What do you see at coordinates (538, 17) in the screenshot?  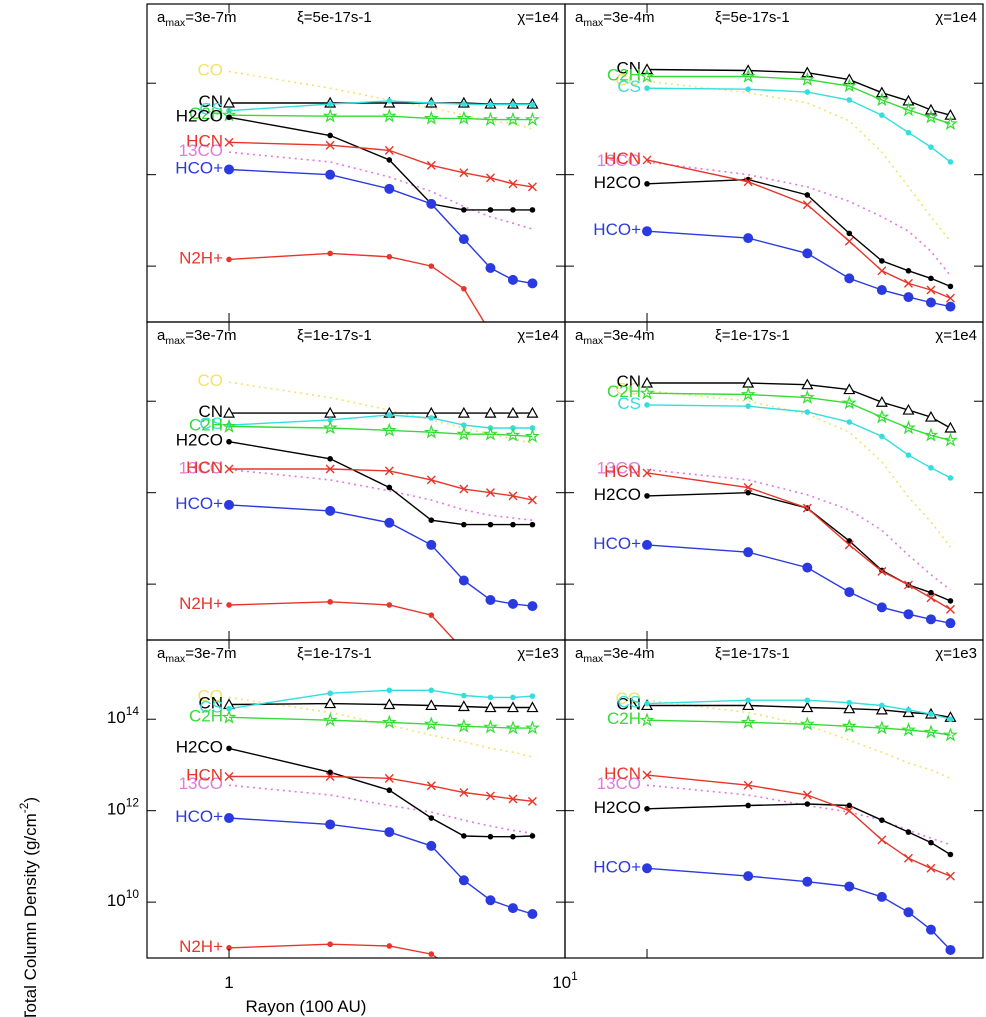 I see `panel-annotation: χ=1e4` at bounding box center [538, 17].